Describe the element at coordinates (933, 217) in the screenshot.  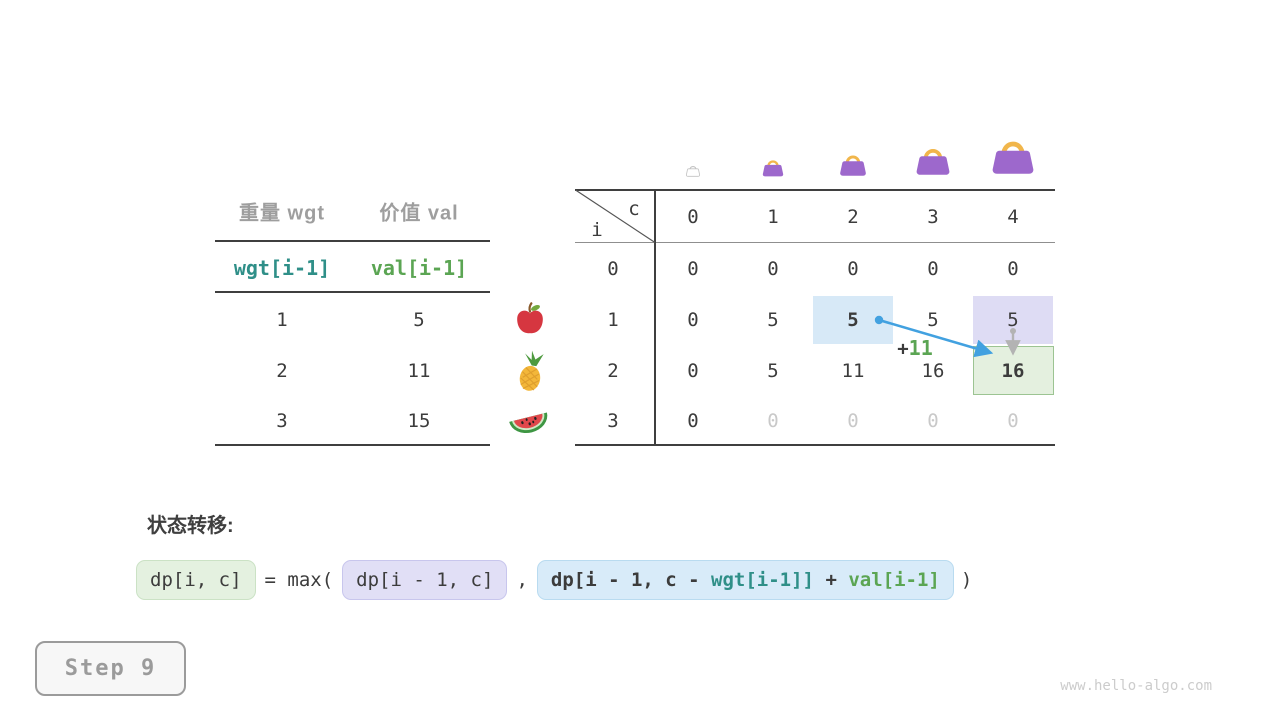
I see `dp-col-label-3: 3` at that location.